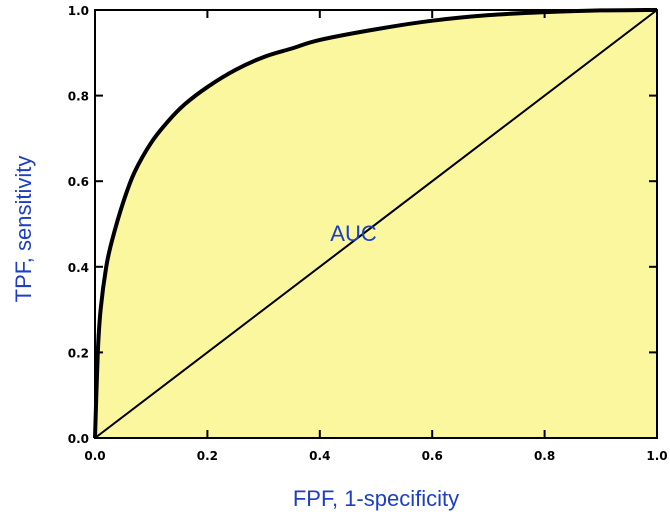 This screenshot has height=523, width=670. What do you see at coordinates (432, 456) in the screenshot?
I see `x-tick-label: 0.6` at bounding box center [432, 456].